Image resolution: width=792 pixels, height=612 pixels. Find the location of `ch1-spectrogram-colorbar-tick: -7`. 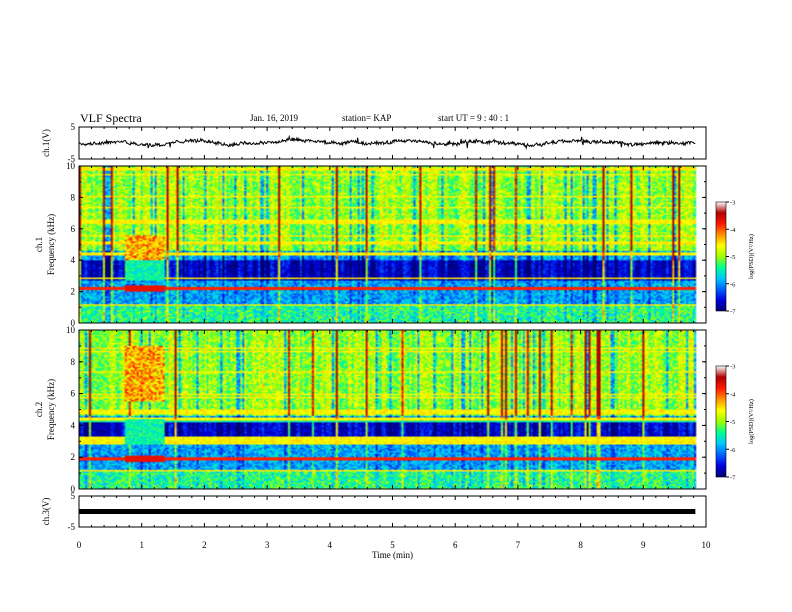

ch1-spectrogram-colorbar-tick: -7 is located at coordinates (733, 312).